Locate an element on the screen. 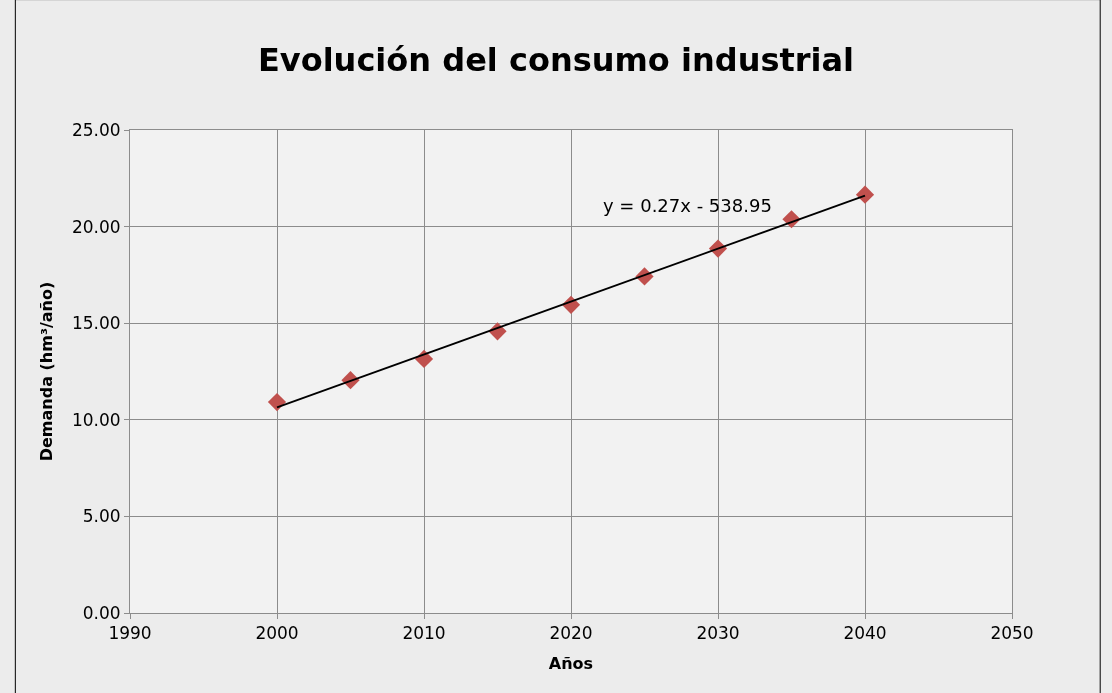  x-tick-label: 2040 is located at coordinates (865, 633).